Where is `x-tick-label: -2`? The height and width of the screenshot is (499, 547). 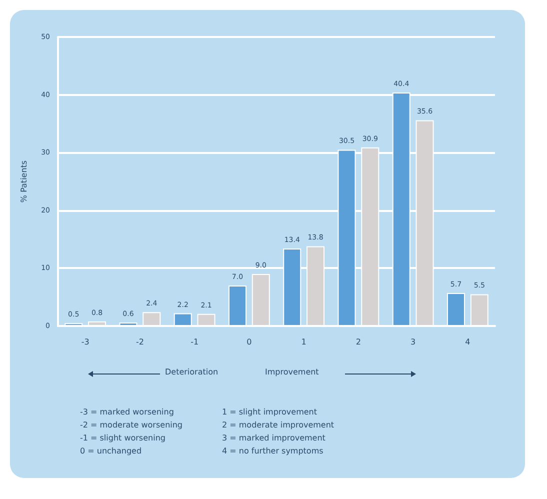
x-tick-label: -2 is located at coordinates (140, 342).